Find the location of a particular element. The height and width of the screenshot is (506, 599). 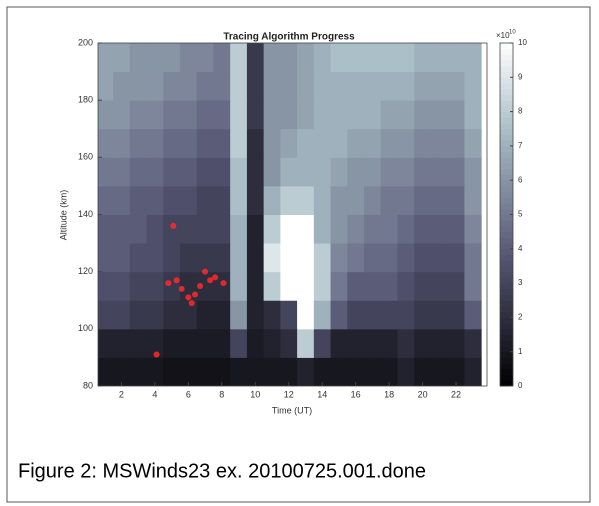

y-tick-label: 180 is located at coordinates (85, 100).